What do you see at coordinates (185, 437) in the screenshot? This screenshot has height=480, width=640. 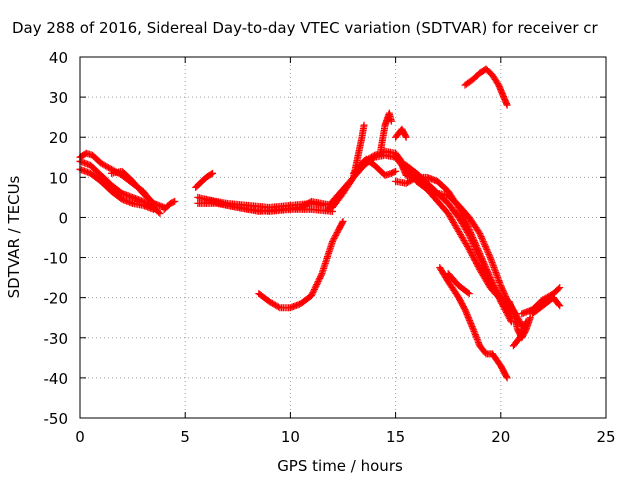 I see `x-tick-label: 5` at bounding box center [185, 437].